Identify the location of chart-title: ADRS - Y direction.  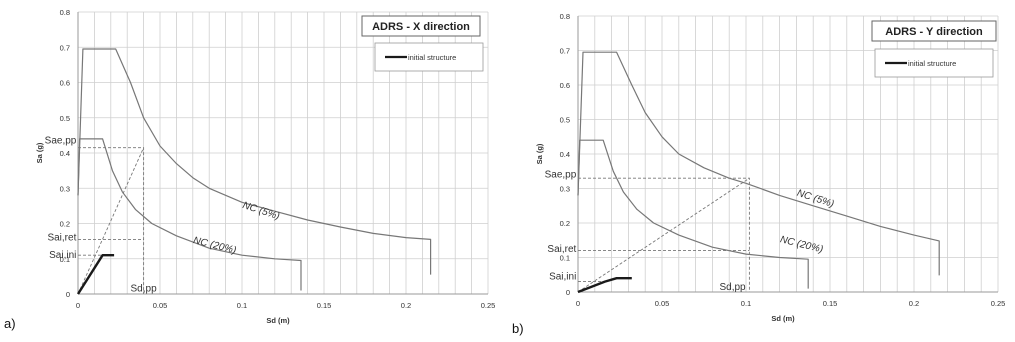
(934, 32).